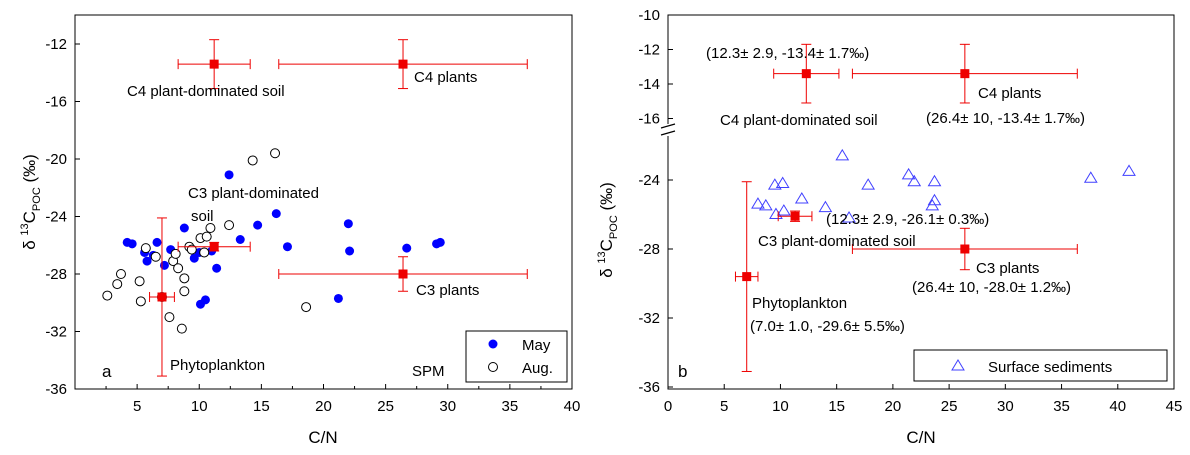 Image resolution: width=1190 pixels, height=455 pixels. I want to click on panel-label-b: b, so click(682, 371).